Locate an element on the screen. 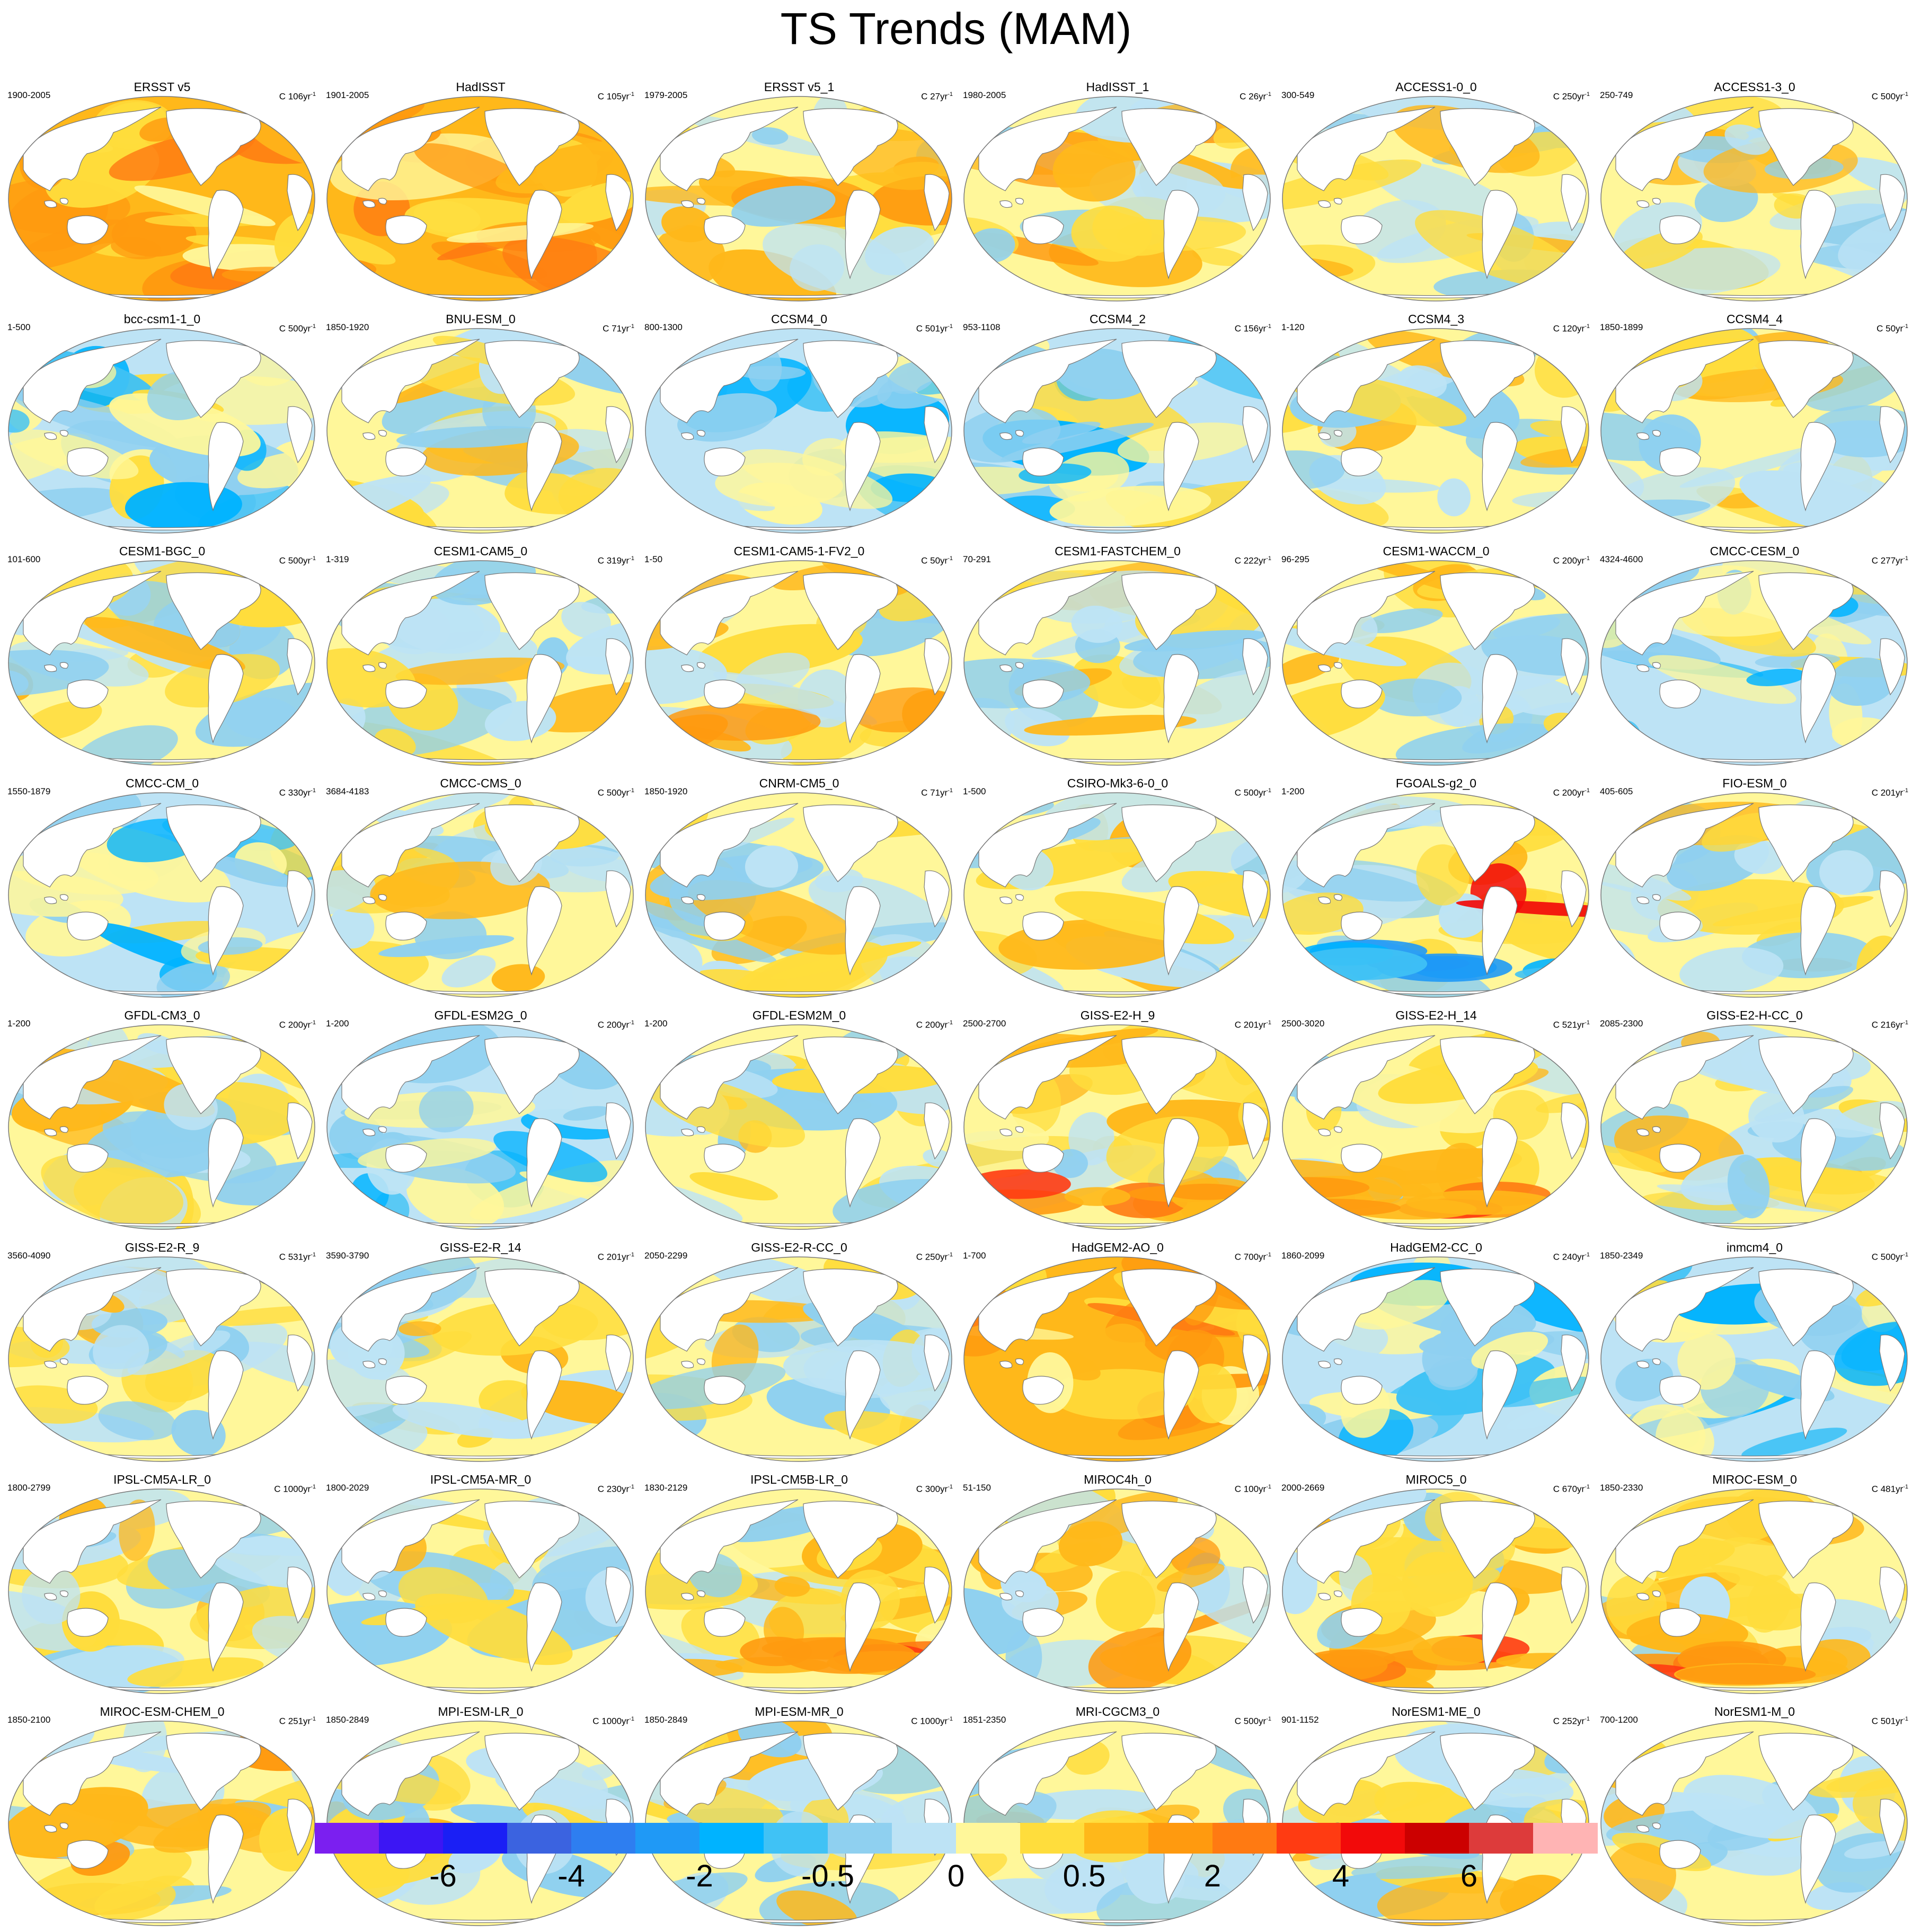 The width and height of the screenshot is (1912, 1932). panel-trend-units: C 105yr-1 is located at coordinates (615, 96).